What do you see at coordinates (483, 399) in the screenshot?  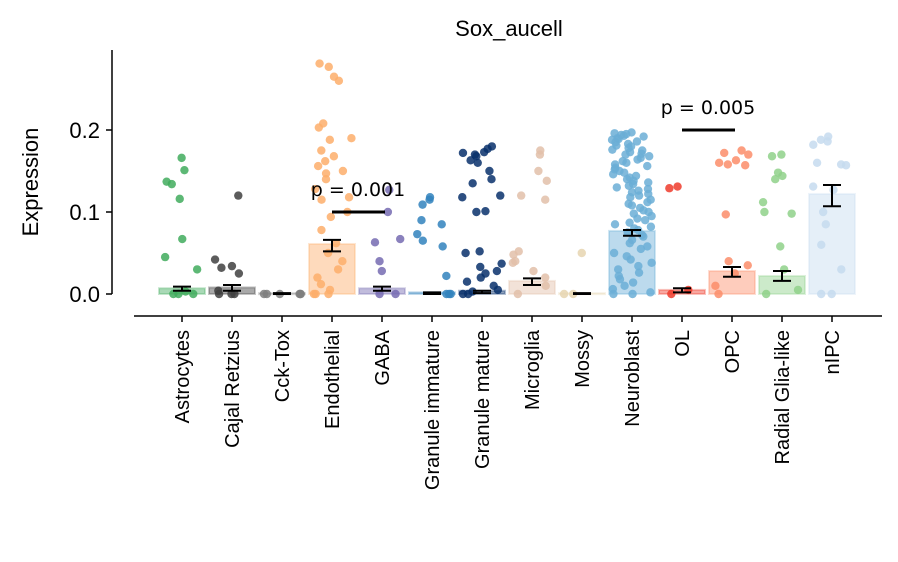 I see `x-tick-label: Granule mature` at bounding box center [483, 399].